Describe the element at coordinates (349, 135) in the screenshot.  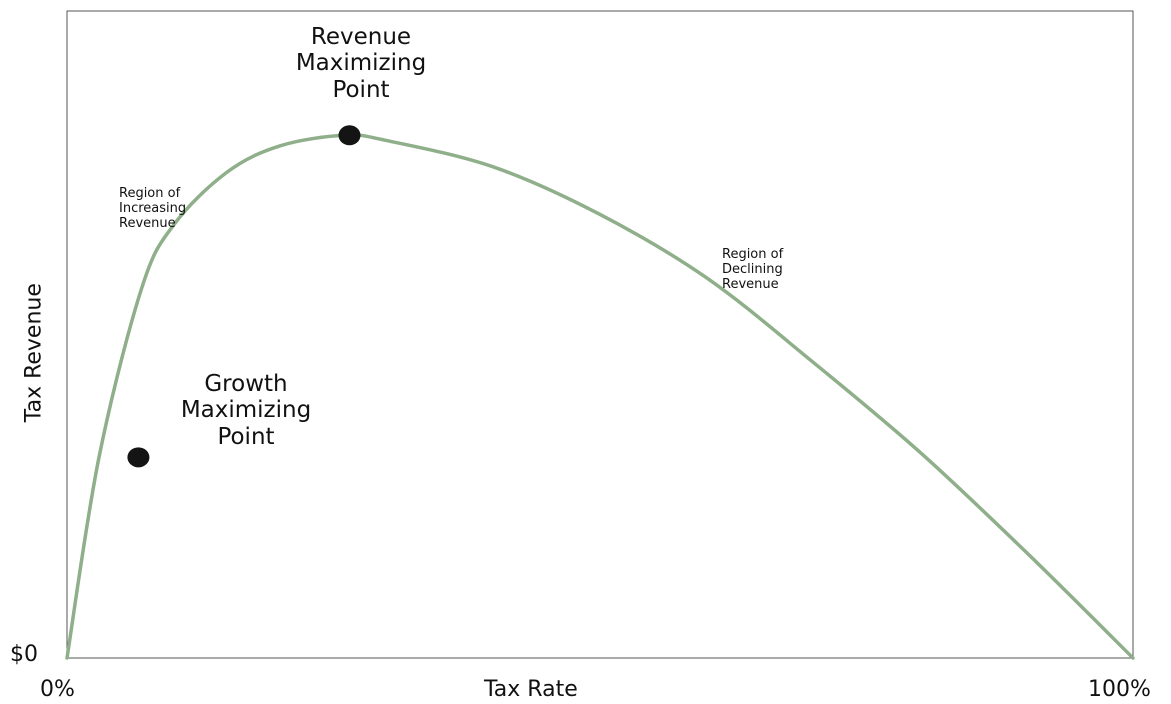
I see `revenue-maximizing-point-marker` at that location.